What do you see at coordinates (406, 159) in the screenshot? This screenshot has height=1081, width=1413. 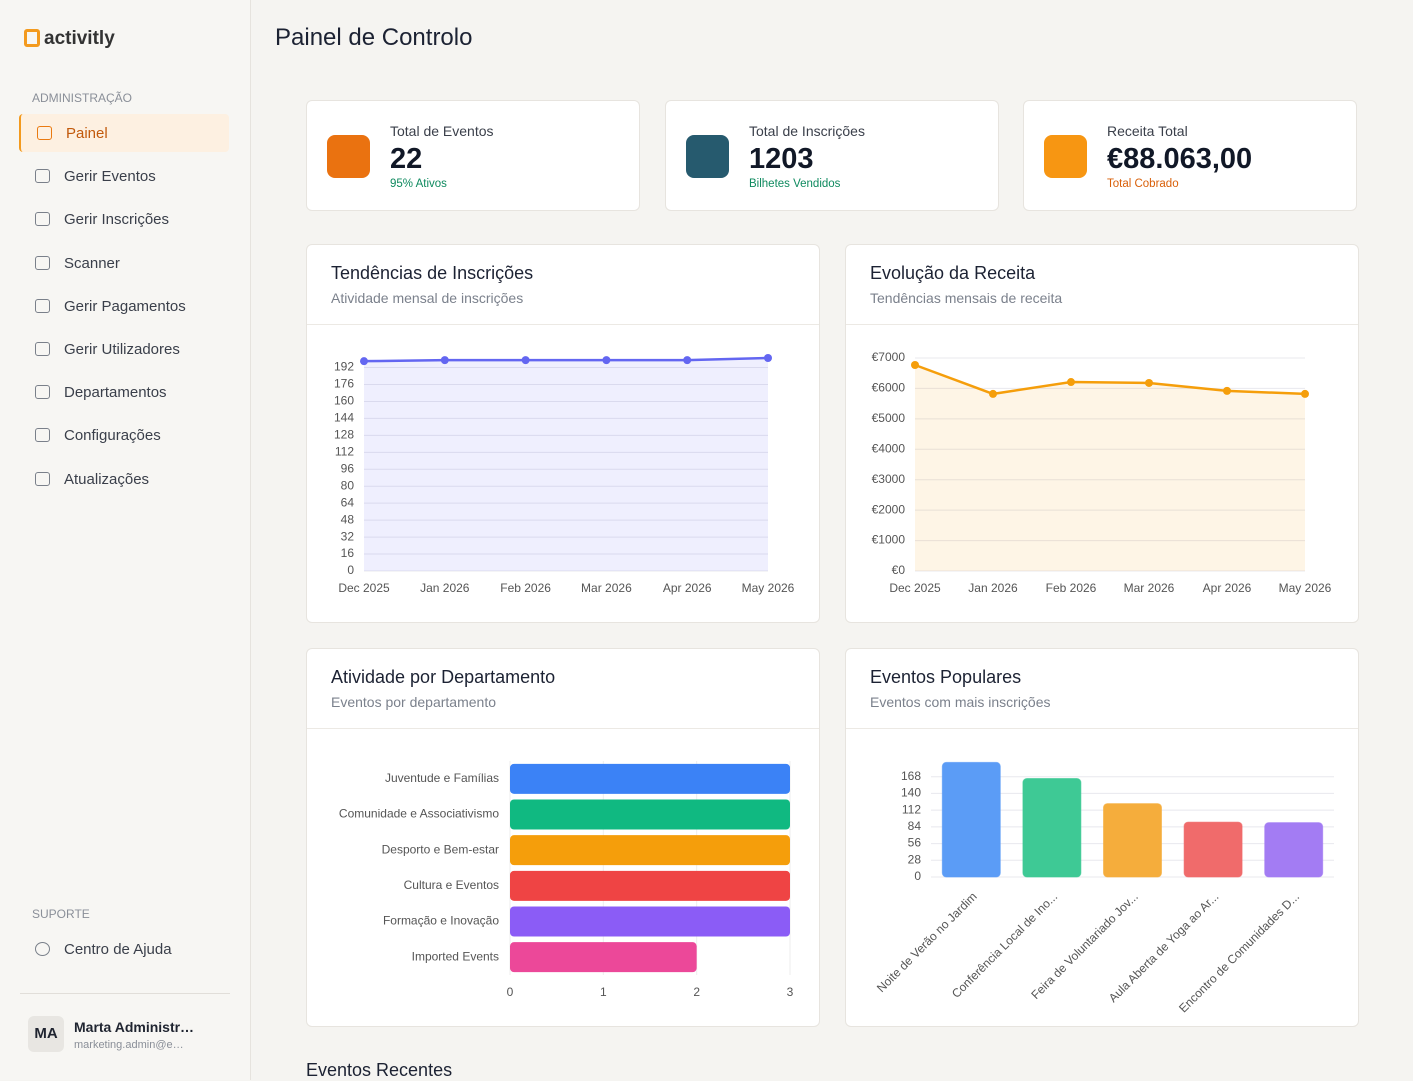 I see `stat-value: 22` at bounding box center [406, 159].